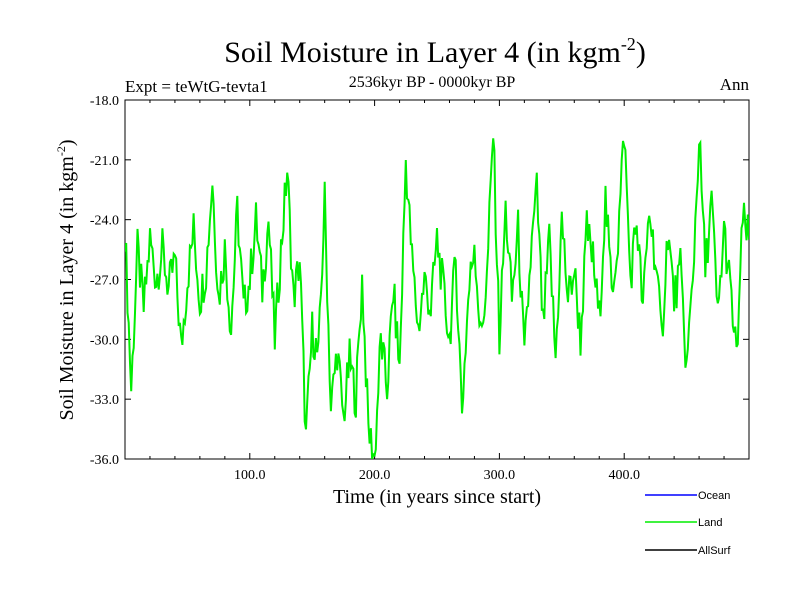 The image size is (800, 600). What do you see at coordinates (628, 44) in the screenshot?
I see `chart-title-superscript: -2` at bounding box center [628, 44].